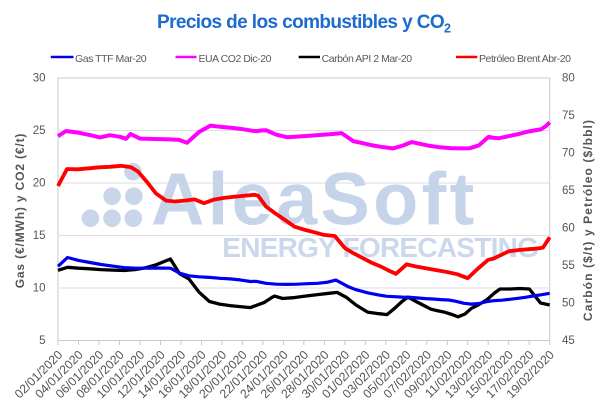 The height and width of the screenshot is (419, 600). Describe the element at coordinates (568, 229) in the screenshot. I see `svg-text: 60` at that location.